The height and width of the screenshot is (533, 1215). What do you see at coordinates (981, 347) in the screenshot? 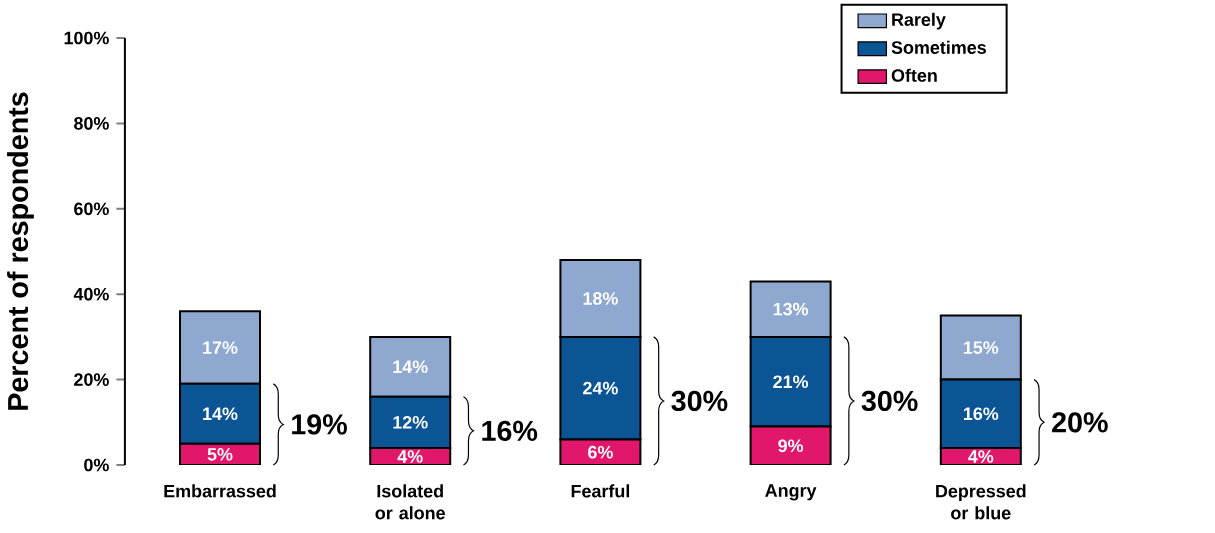
I see `data-label: 15%` at bounding box center [981, 347].